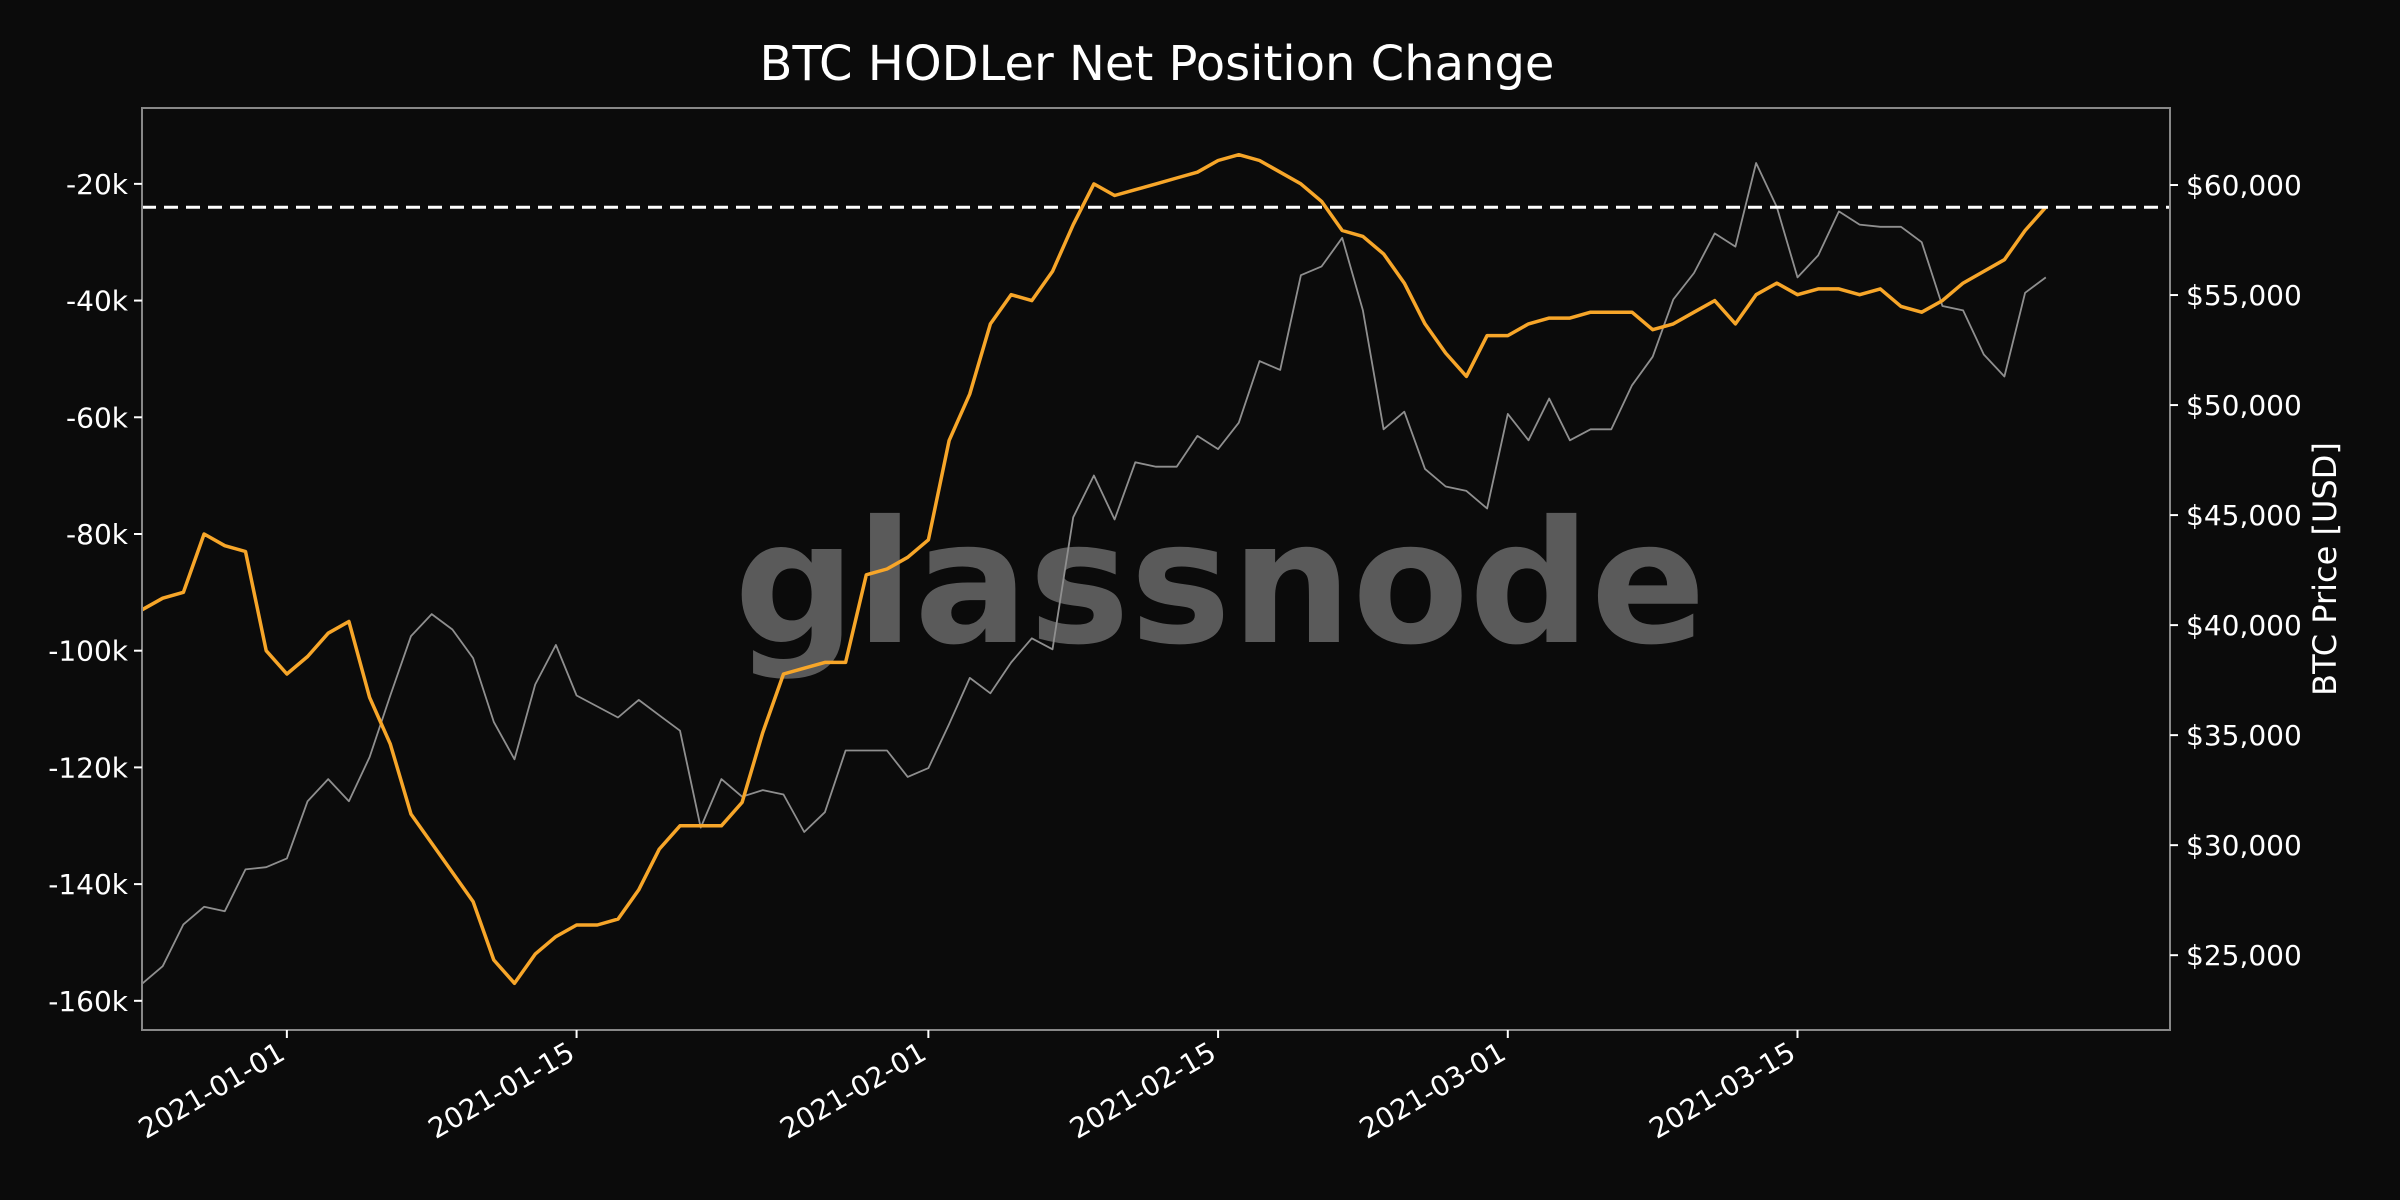 This screenshot has height=1200, width=2400. What do you see at coordinates (95, 593) in the screenshot?
I see `y-axis-left: -20k -40k -60k -80k -100k -120k -140k -160k` at bounding box center [95, 593].